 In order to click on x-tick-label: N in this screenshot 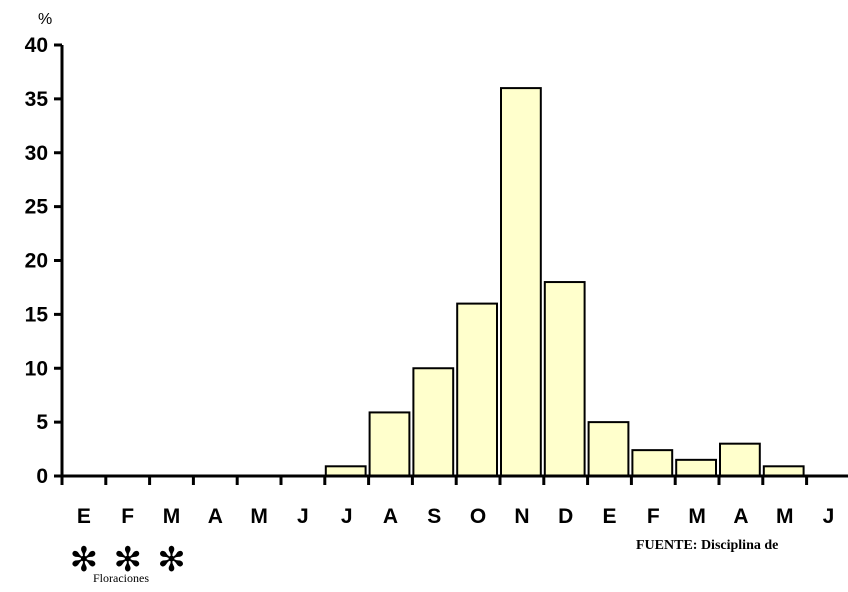, I will do `click(521, 516)`.